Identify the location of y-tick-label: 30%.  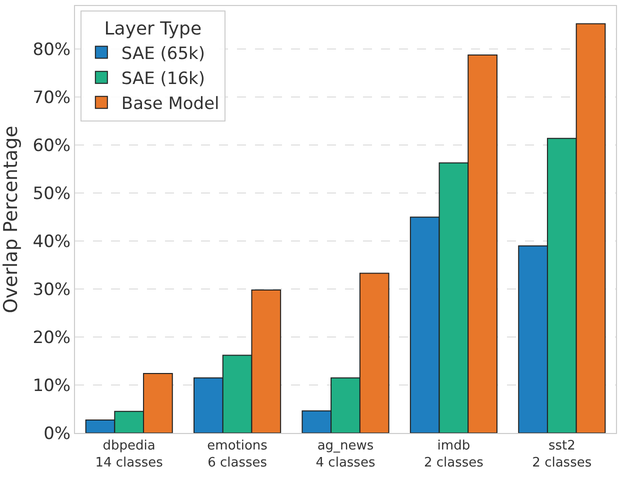
(51, 290).